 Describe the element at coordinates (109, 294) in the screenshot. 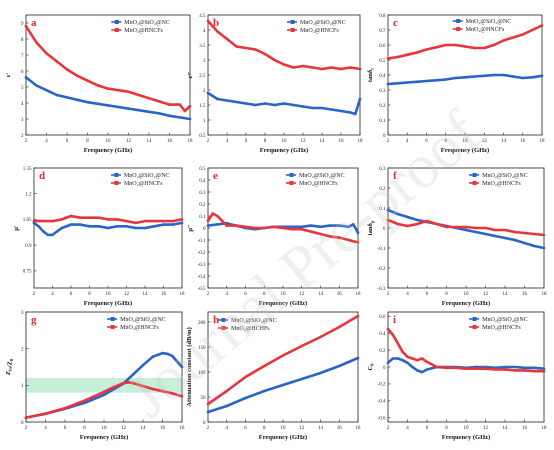

I see `x-tick-label: 10` at that location.